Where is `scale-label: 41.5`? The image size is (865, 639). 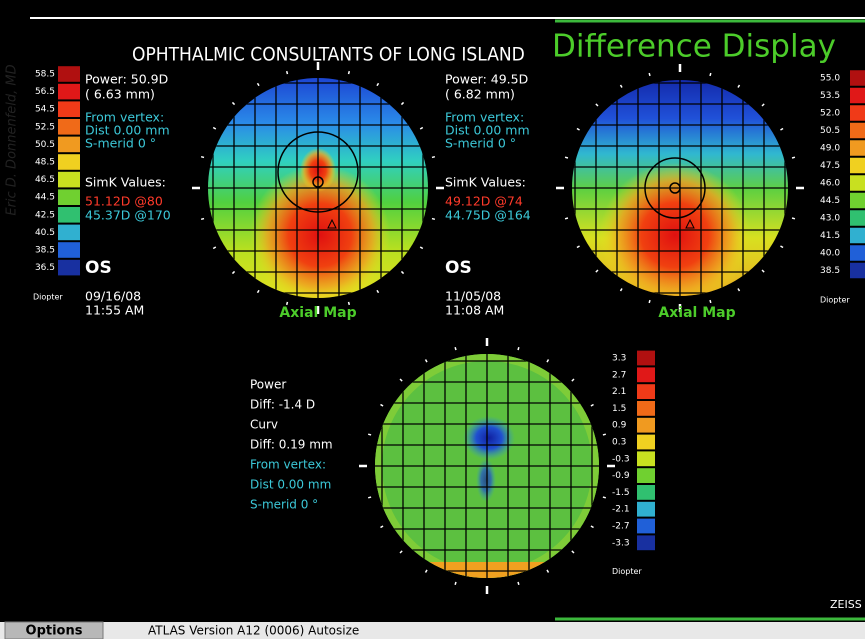
scale-label: 41.5 is located at coordinates (830, 236).